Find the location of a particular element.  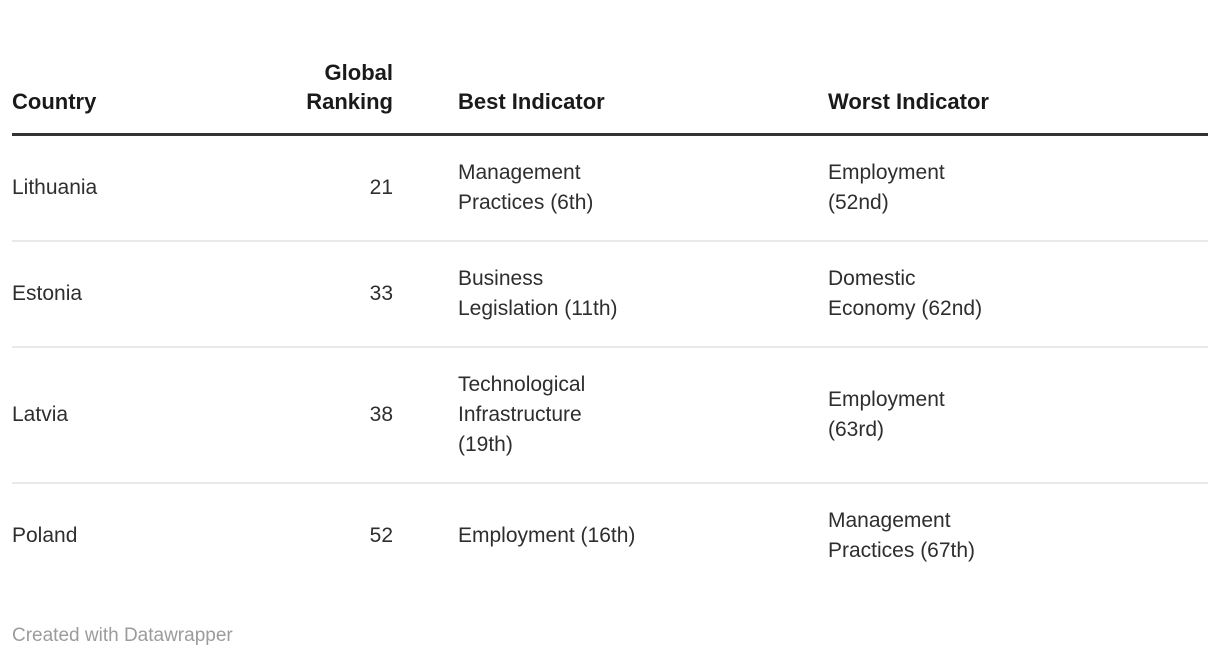

global-ranking-cell: 21 is located at coordinates (381, 187).